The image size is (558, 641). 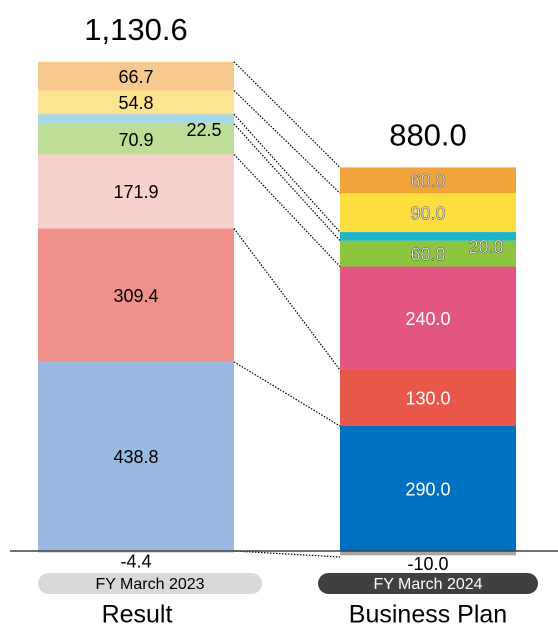 I want to click on total-label: 880.0, so click(x=428, y=135).